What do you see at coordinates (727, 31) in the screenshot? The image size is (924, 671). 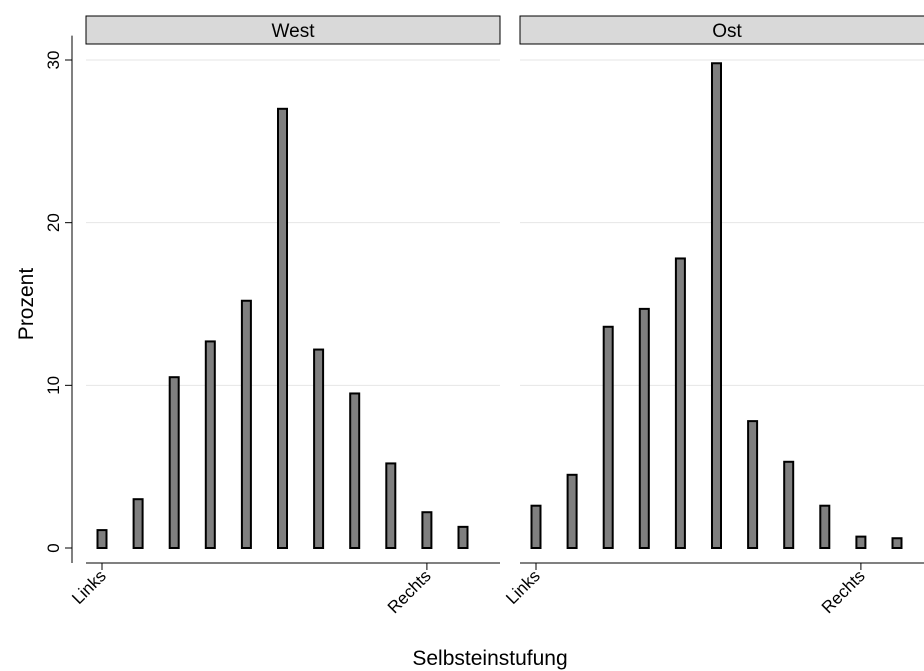 I see `panel-title: Ost` at bounding box center [727, 31].